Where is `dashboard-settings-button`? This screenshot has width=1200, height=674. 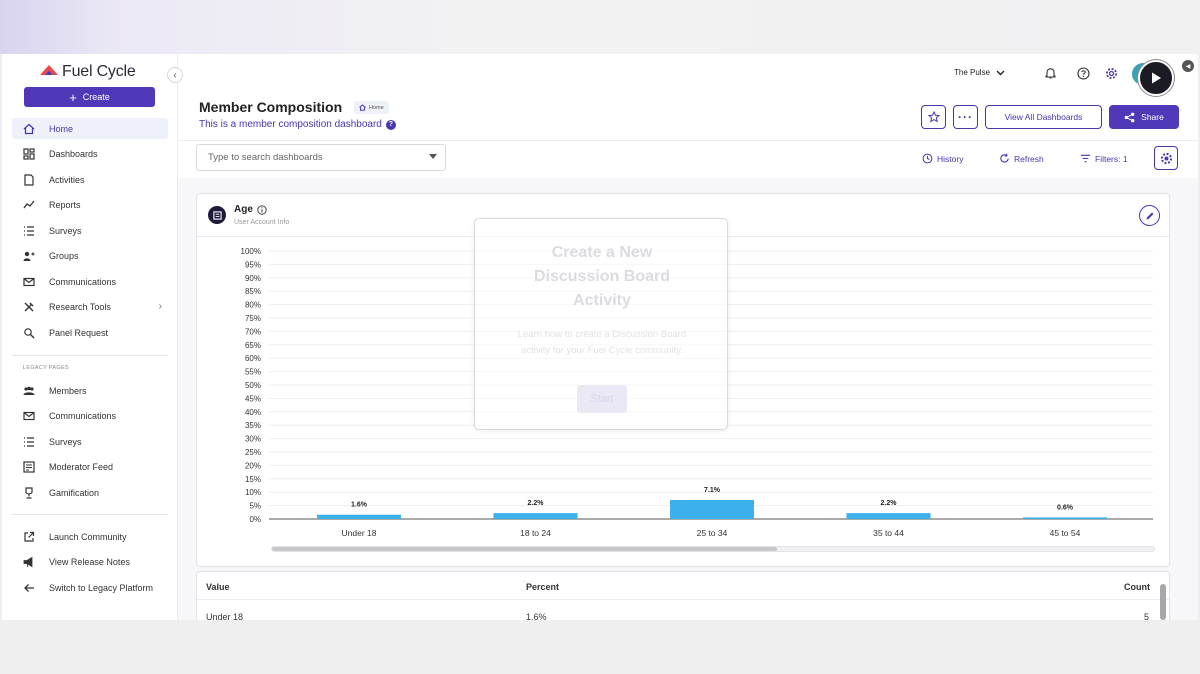
dashboard-settings-button is located at coordinates (1166, 158).